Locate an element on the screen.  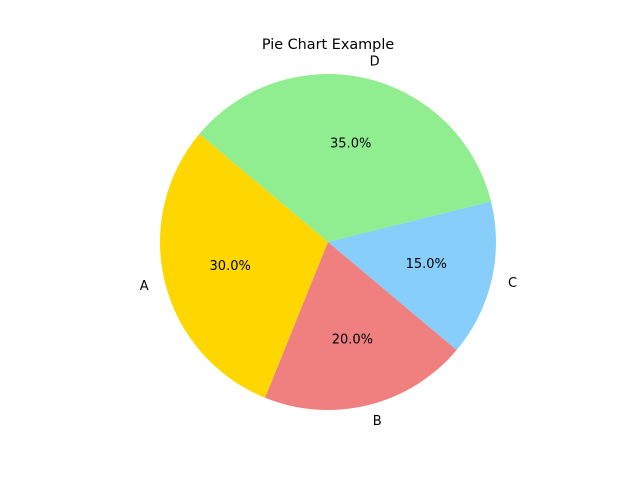
pie-slice-b is located at coordinates (361, 326).